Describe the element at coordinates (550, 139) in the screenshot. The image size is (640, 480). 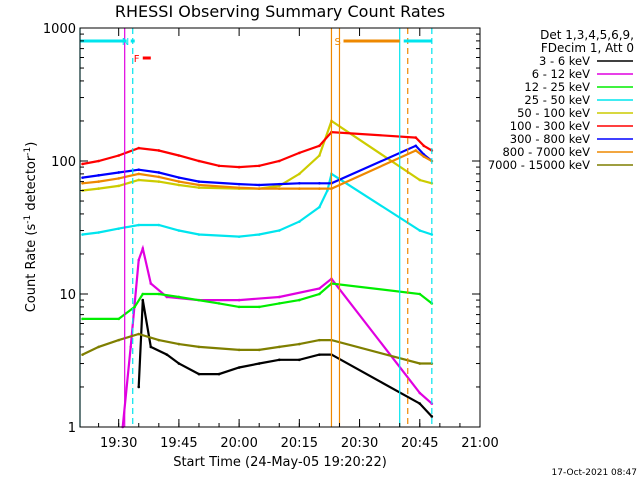
I see `legend-label: 300 - 800 keV` at that location.